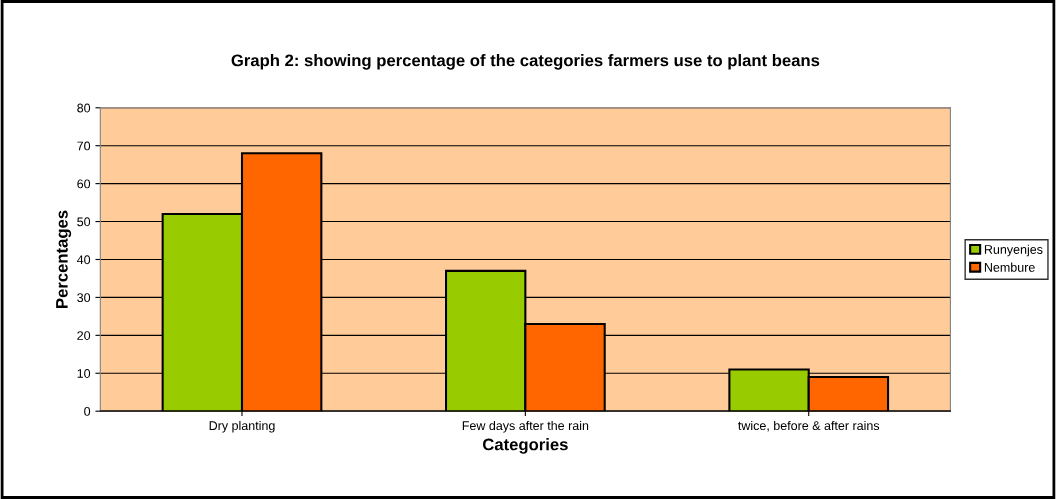  Describe the element at coordinates (84, 335) in the screenshot. I see `y-tick-label: 20` at that location.